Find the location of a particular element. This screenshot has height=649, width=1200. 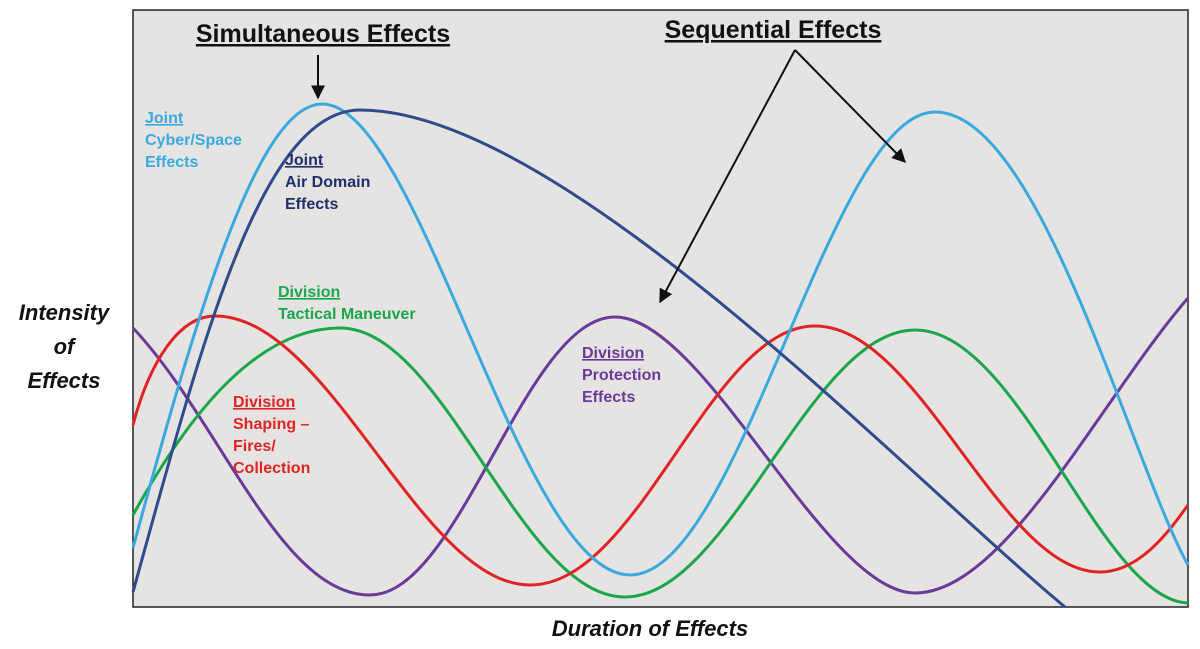

label-line: Air Domain is located at coordinates (327, 182).